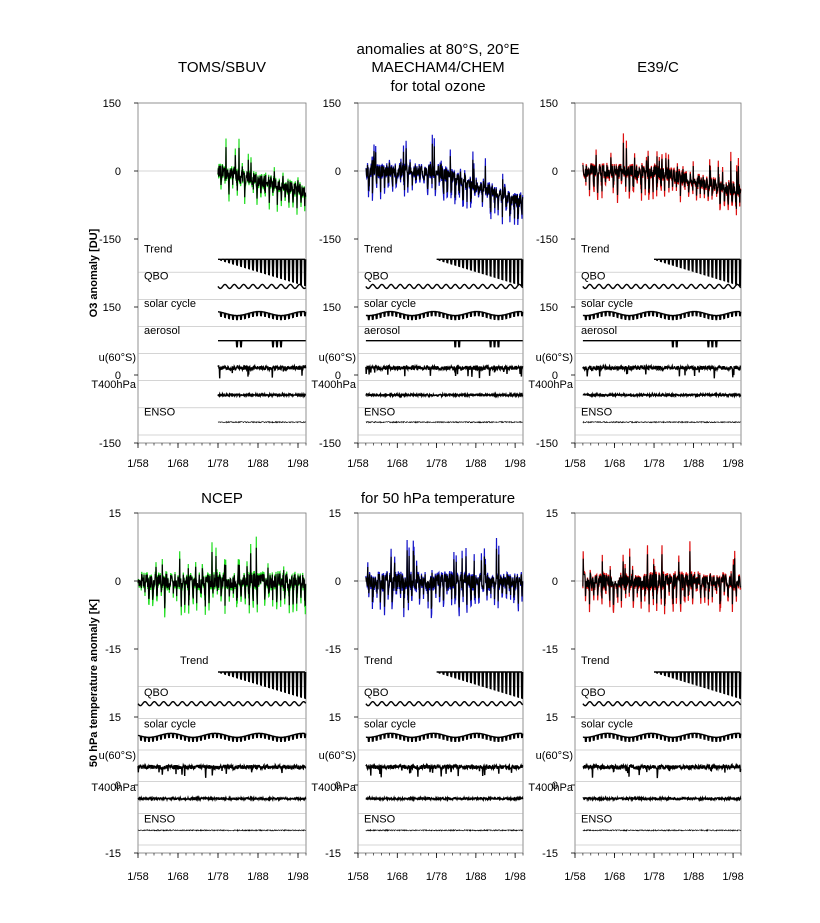 The height and width of the screenshot is (923, 820). What do you see at coordinates (94, 272) in the screenshot?
I see `y-axis-label: O3 anomaly [DU]` at bounding box center [94, 272].